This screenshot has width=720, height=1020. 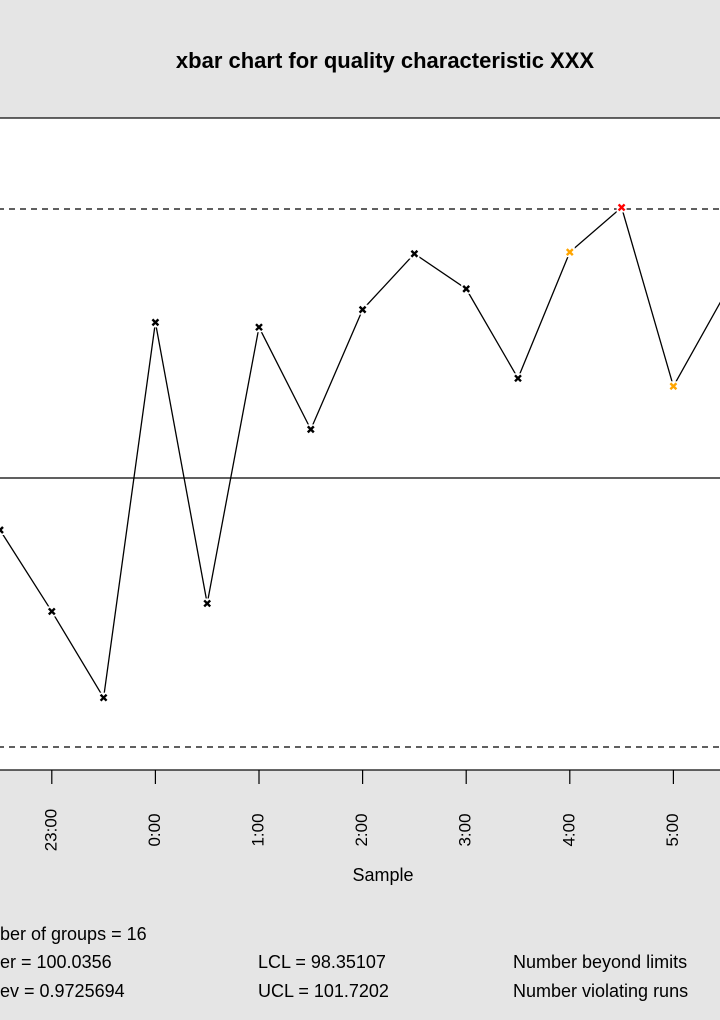 I want to click on x-tick-label: 5:00, so click(x=672, y=829).